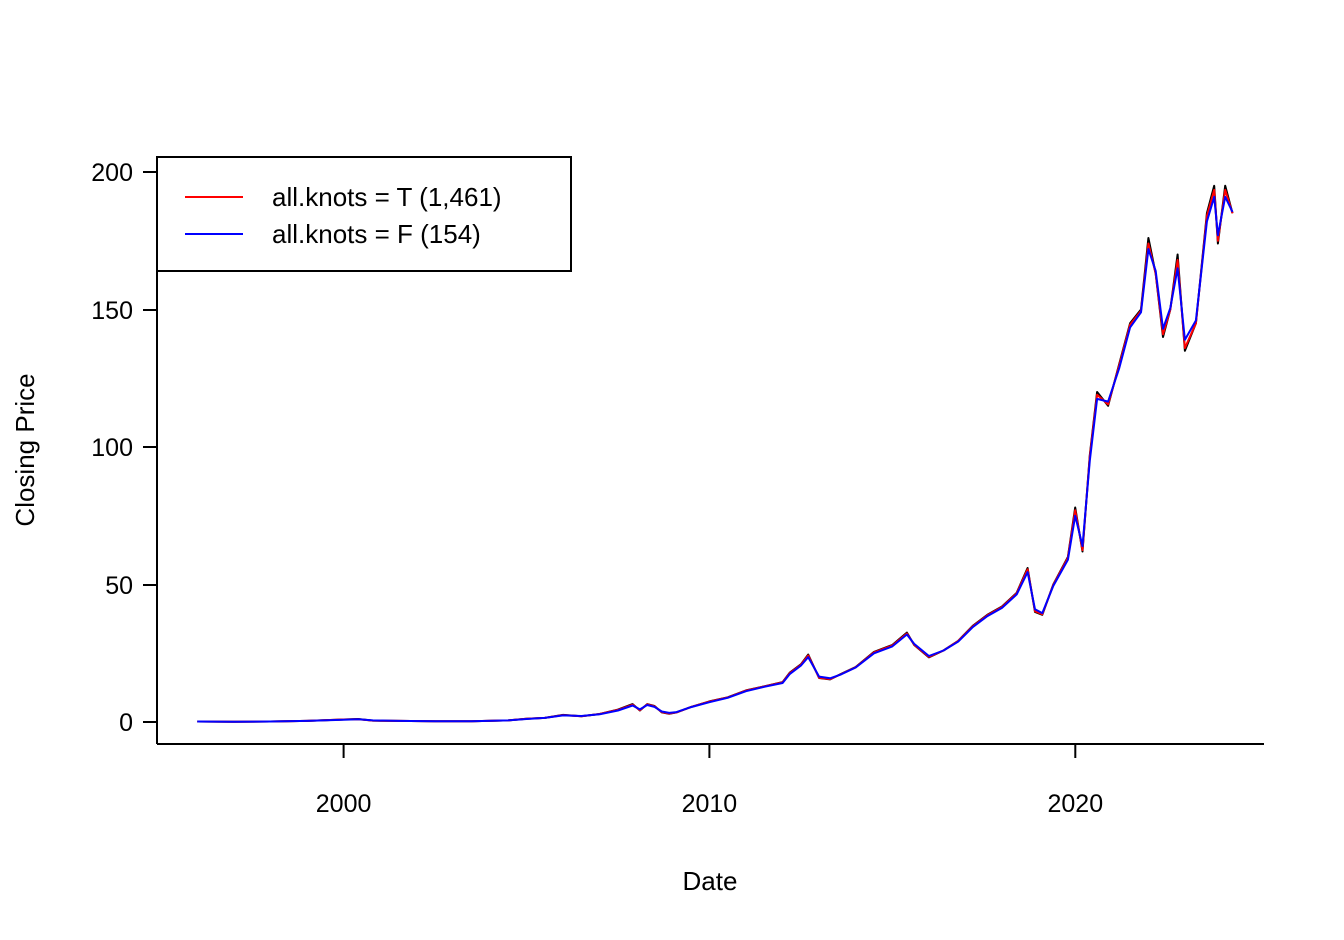 This screenshot has height=940, width=1344. I want to click on legend-label: all.knots = T (1,461), so click(387, 197).